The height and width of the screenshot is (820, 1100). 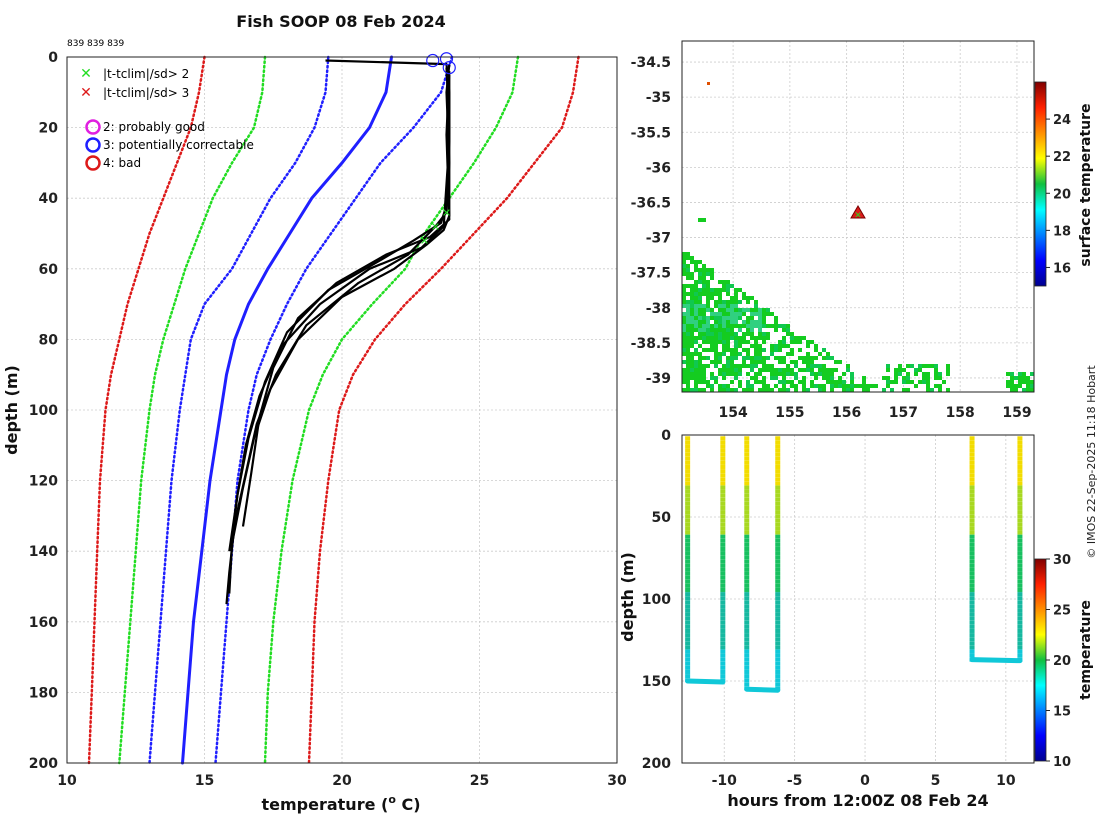 I want to click on legend-flag3: 3: potentially correctable, so click(x=178, y=145).